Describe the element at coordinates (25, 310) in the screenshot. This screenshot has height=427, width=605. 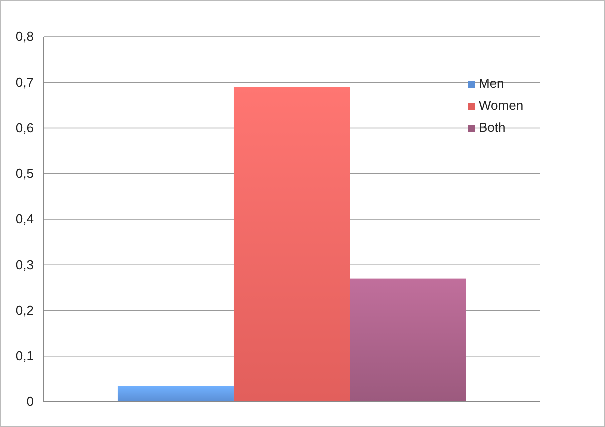
I see `y-tick-label: 0,2` at that location.